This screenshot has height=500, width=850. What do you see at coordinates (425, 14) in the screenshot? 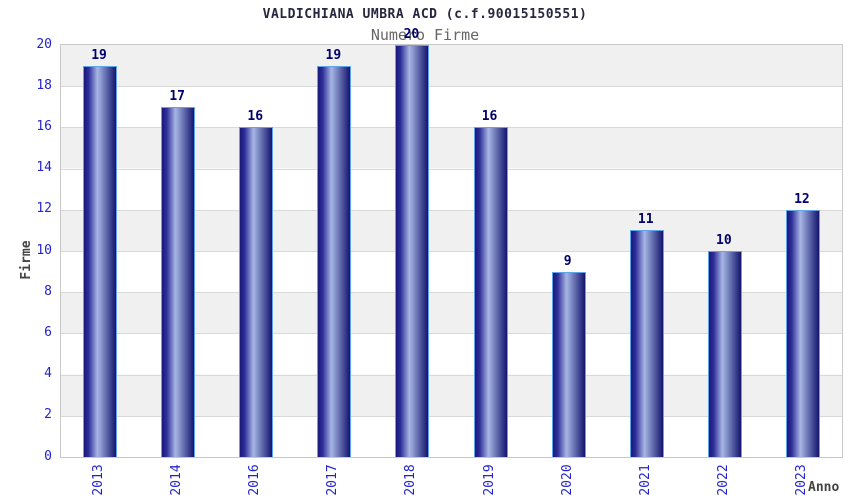
I see `chart-title: VALDICHIANA UMBRA ACD (c.f.90015150551)` at bounding box center [425, 14].